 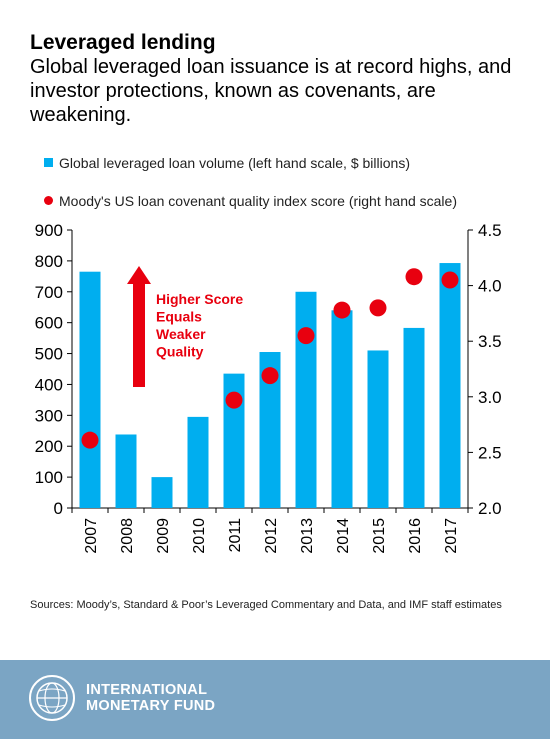 What do you see at coordinates (234, 400) in the screenshot?
I see `dot-2011` at bounding box center [234, 400].